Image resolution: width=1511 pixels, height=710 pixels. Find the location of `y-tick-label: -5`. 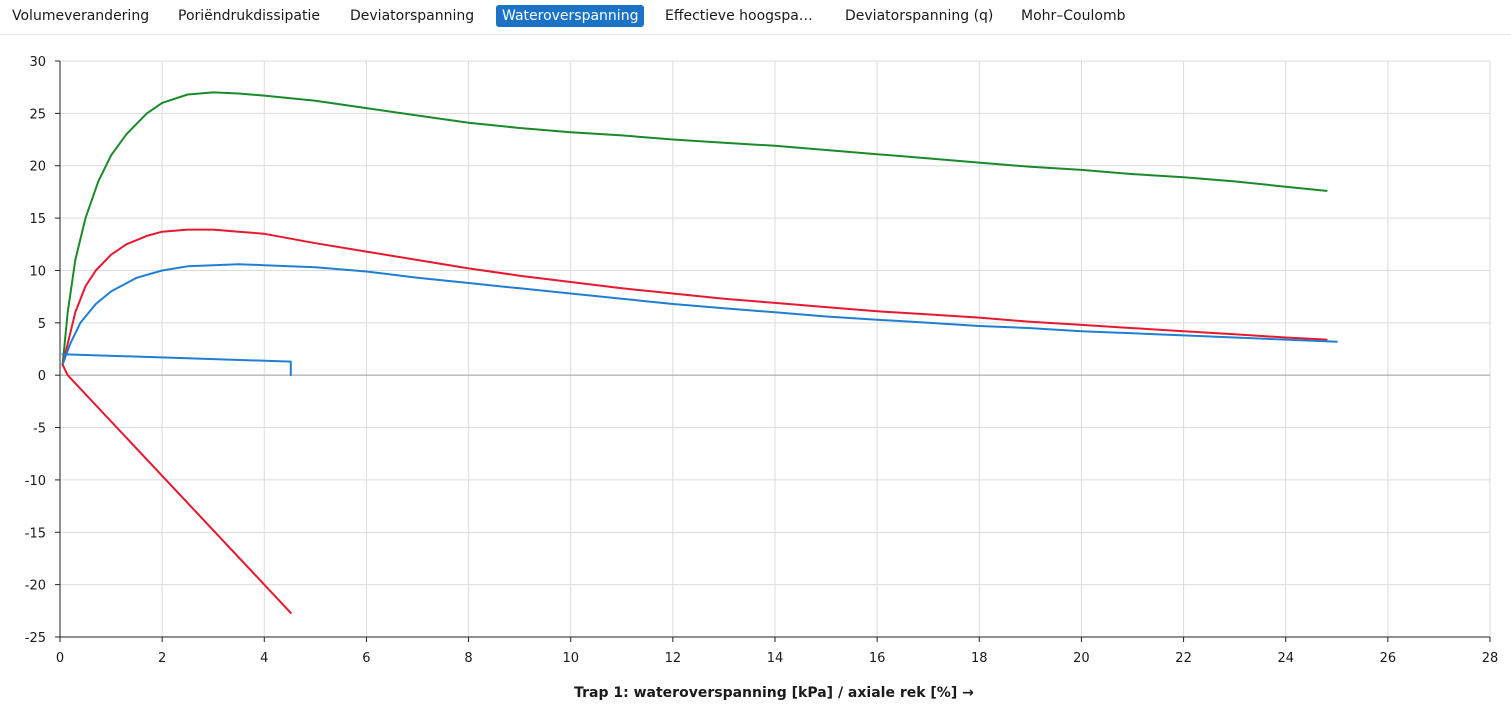

y-tick-label: -5 is located at coordinates (39, 429).